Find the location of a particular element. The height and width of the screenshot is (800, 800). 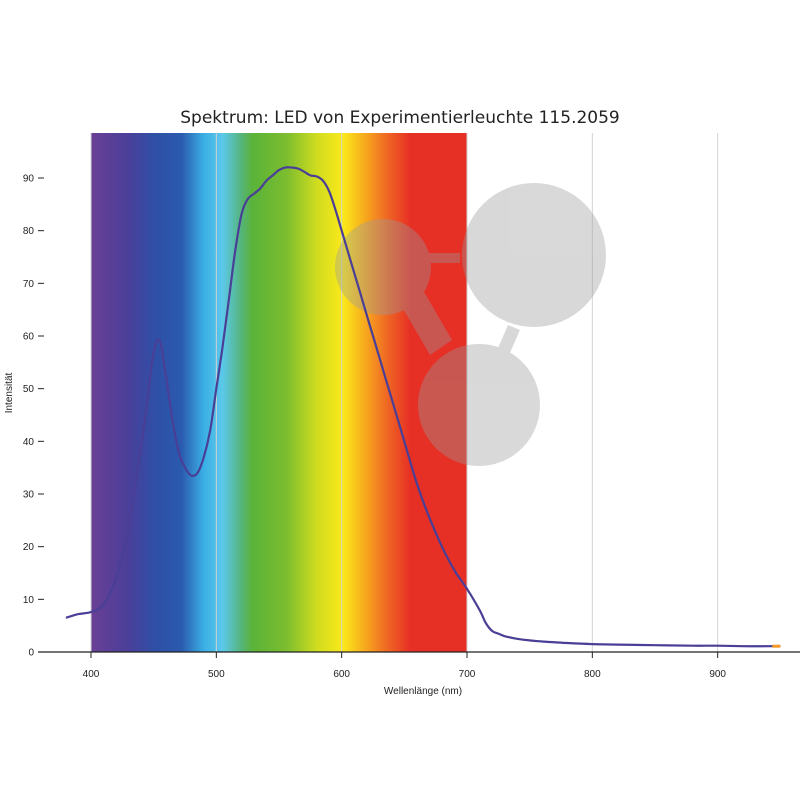

x-tick-label-800: 800 is located at coordinates (592, 674).